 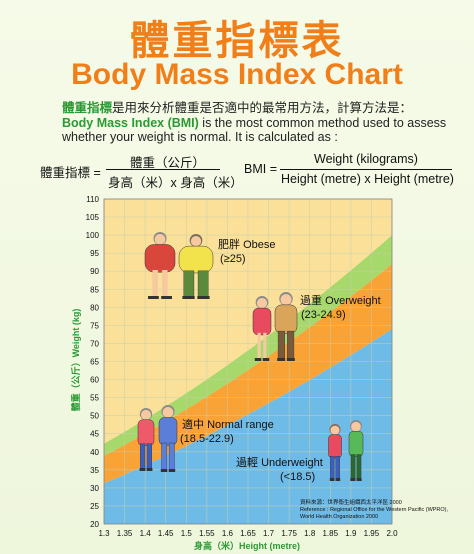 What do you see at coordinates (92, 199) in the screenshot?
I see `y-tick-label: 110` at bounding box center [92, 199].